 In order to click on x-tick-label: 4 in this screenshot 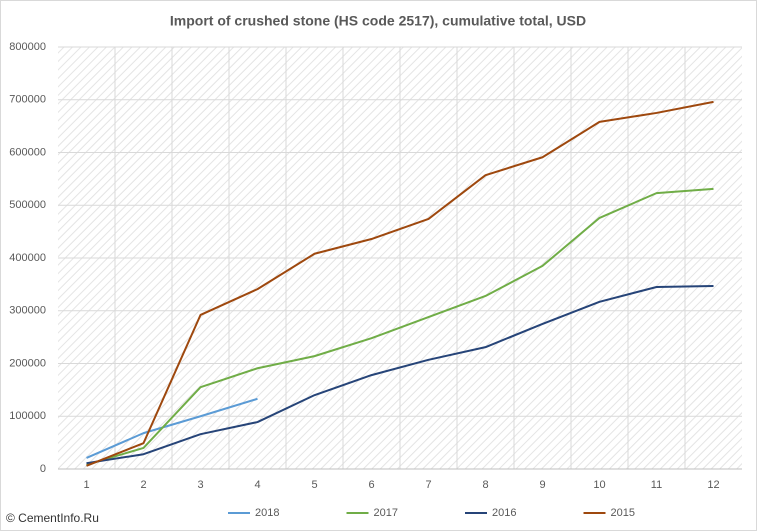, I will do `click(257, 485)`.